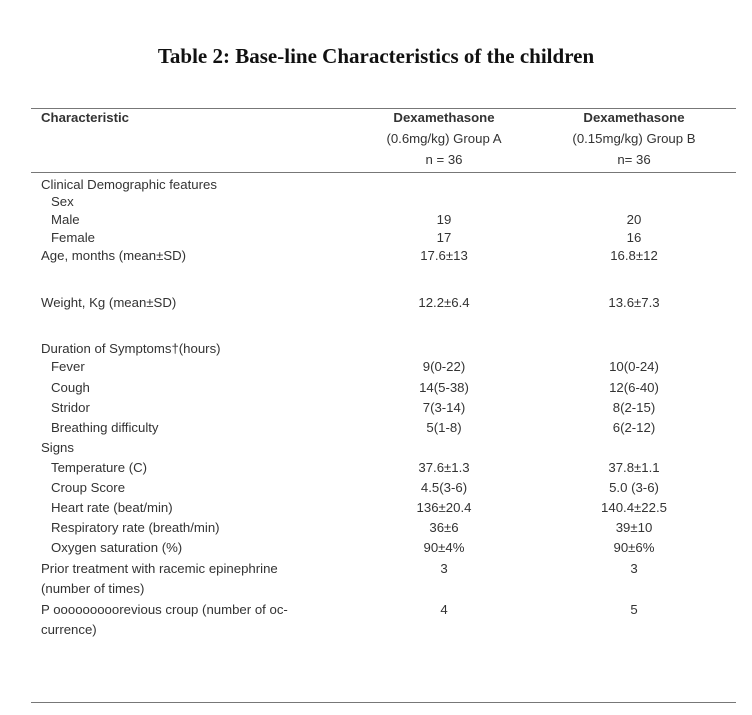  I want to click on section-signs: Signs, so click(57, 447).